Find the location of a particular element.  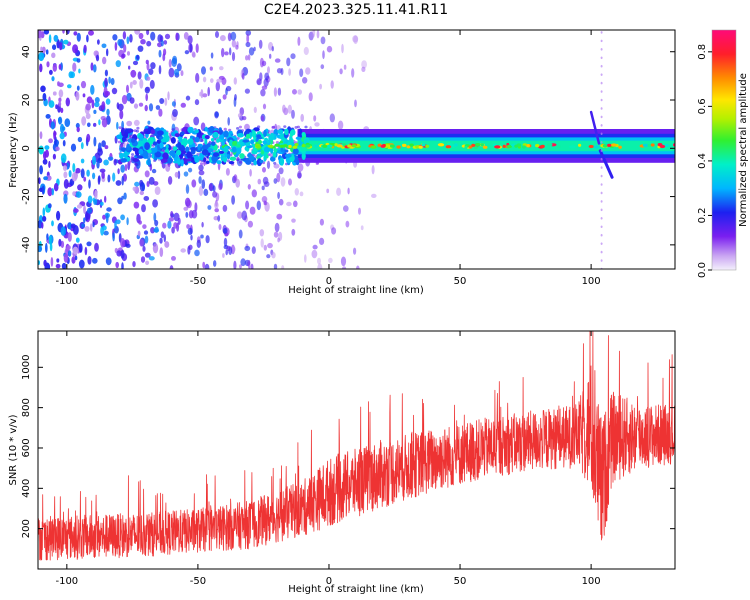

y-tick-label: 0 is located at coordinates (26, 148).